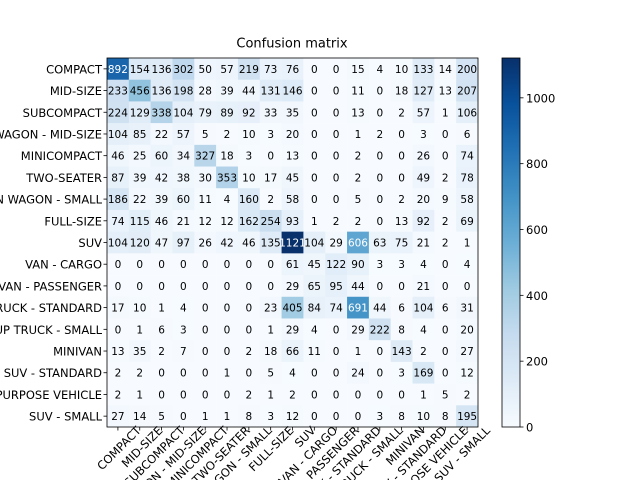  I want to click on colorbar-tick-label: 1000, so click(540, 98).